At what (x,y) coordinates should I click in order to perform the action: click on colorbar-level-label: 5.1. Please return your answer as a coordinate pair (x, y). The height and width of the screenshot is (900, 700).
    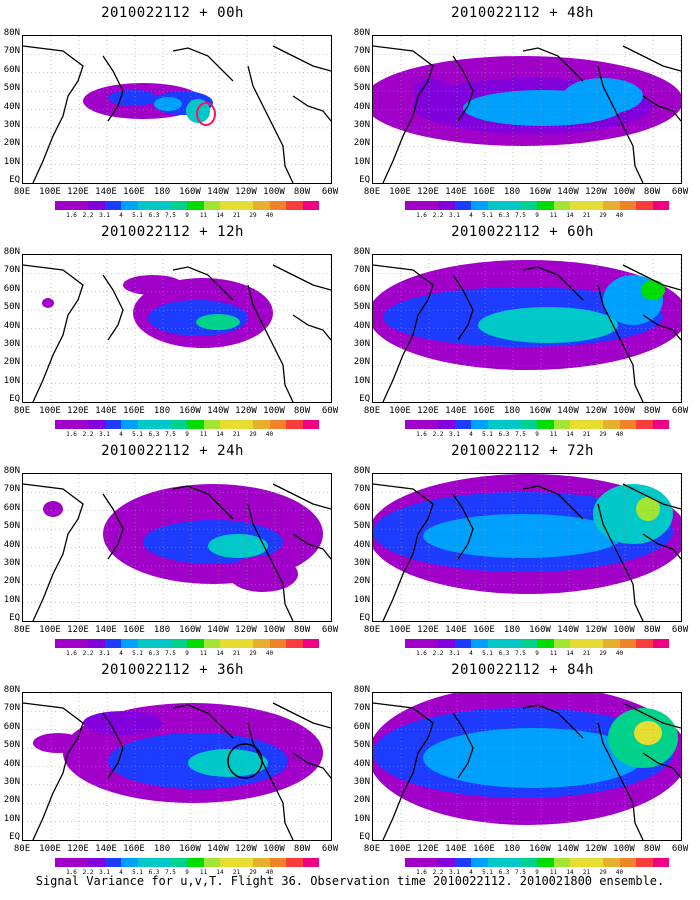
    Looking at the image, I should click on (487, 653).